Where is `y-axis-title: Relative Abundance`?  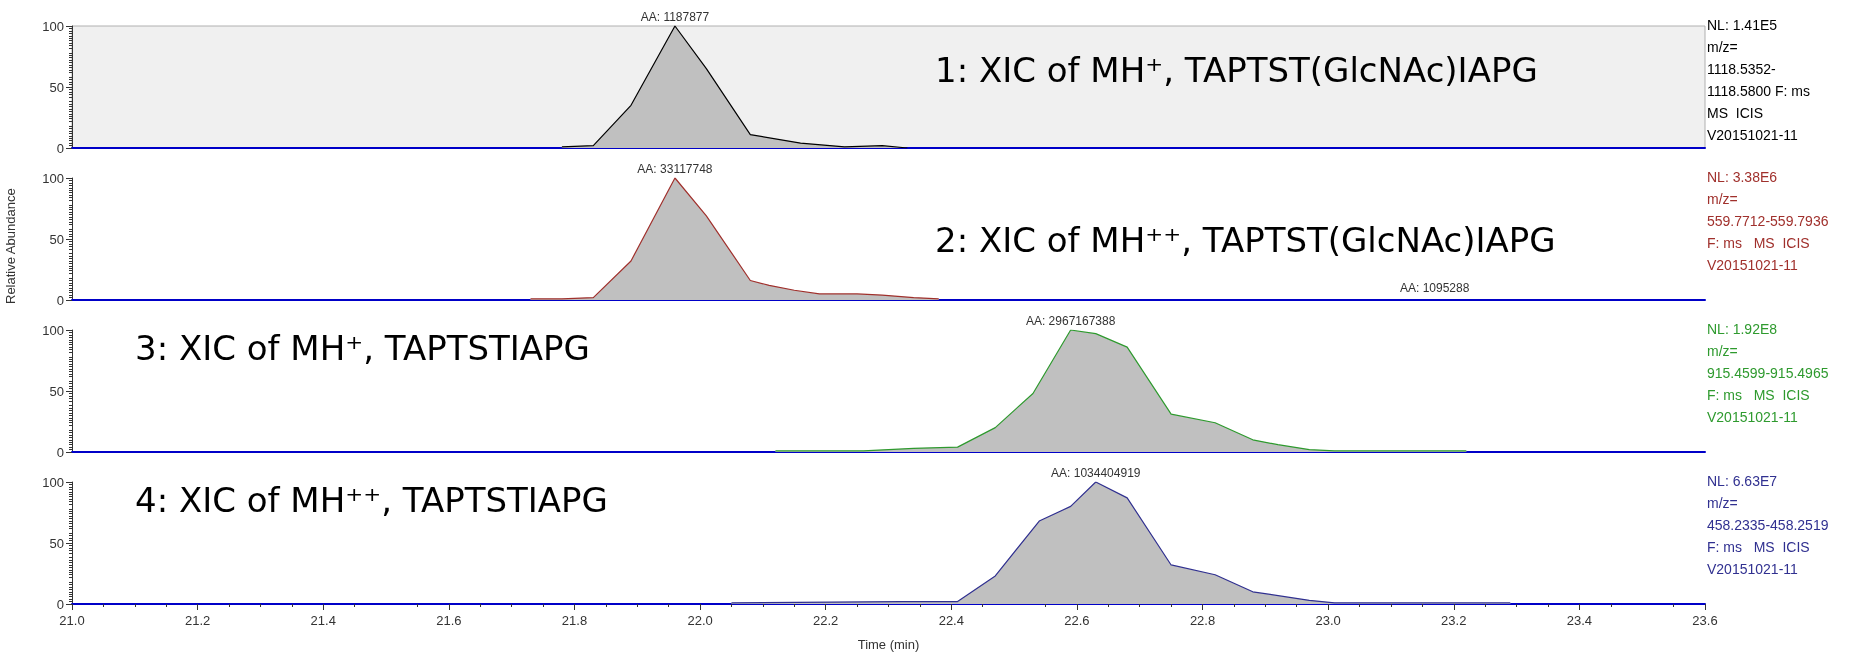 y-axis-title: Relative Abundance is located at coordinates (10, 246).